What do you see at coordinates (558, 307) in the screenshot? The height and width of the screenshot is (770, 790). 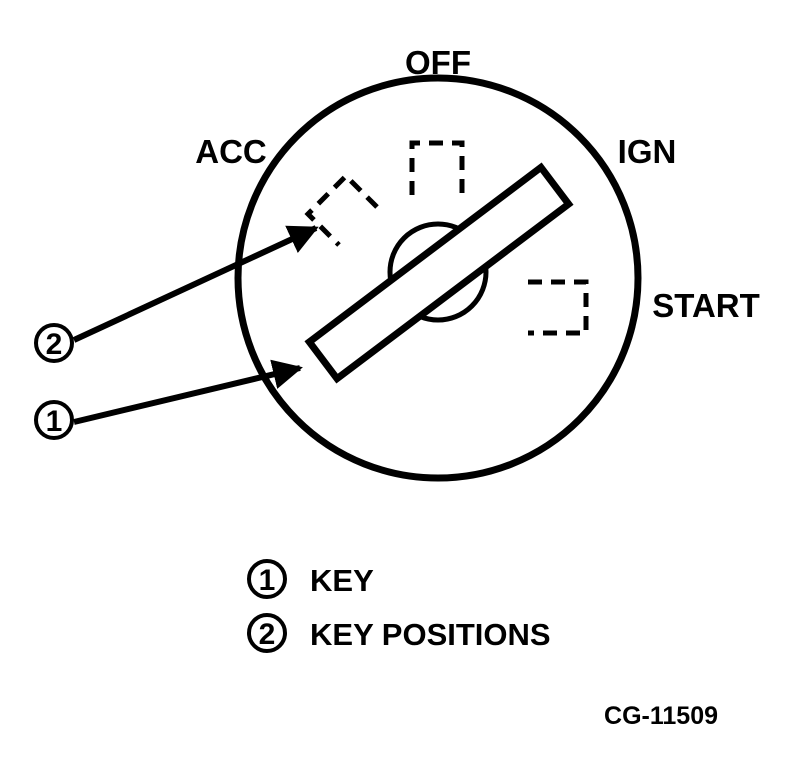 I see `key-position-start-outline` at bounding box center [558, 307].